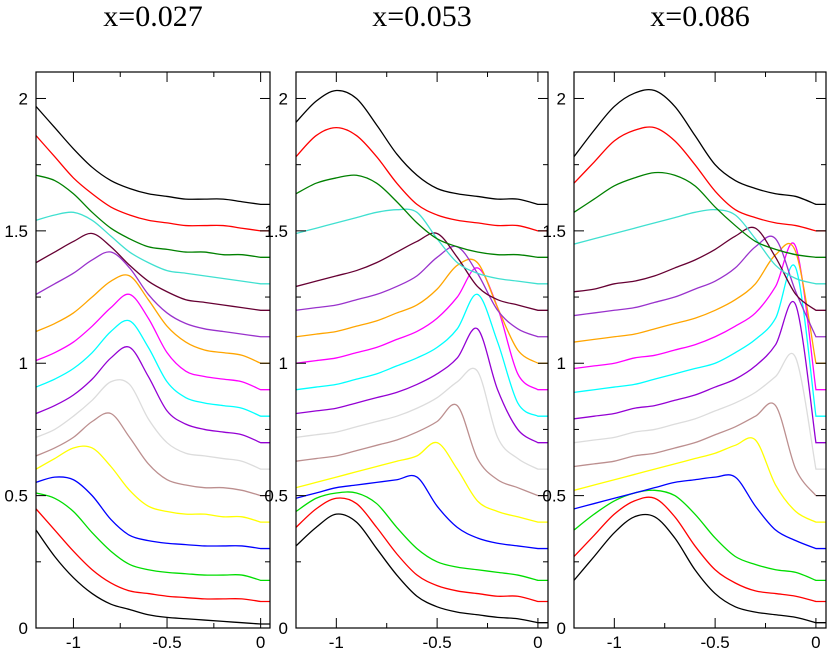 This screenshot has width=830, height=656. What do you see at coordinates (421, 16) in the screenshot?
I see `panel-title: x=0.053` at bounding box center [421, 16].